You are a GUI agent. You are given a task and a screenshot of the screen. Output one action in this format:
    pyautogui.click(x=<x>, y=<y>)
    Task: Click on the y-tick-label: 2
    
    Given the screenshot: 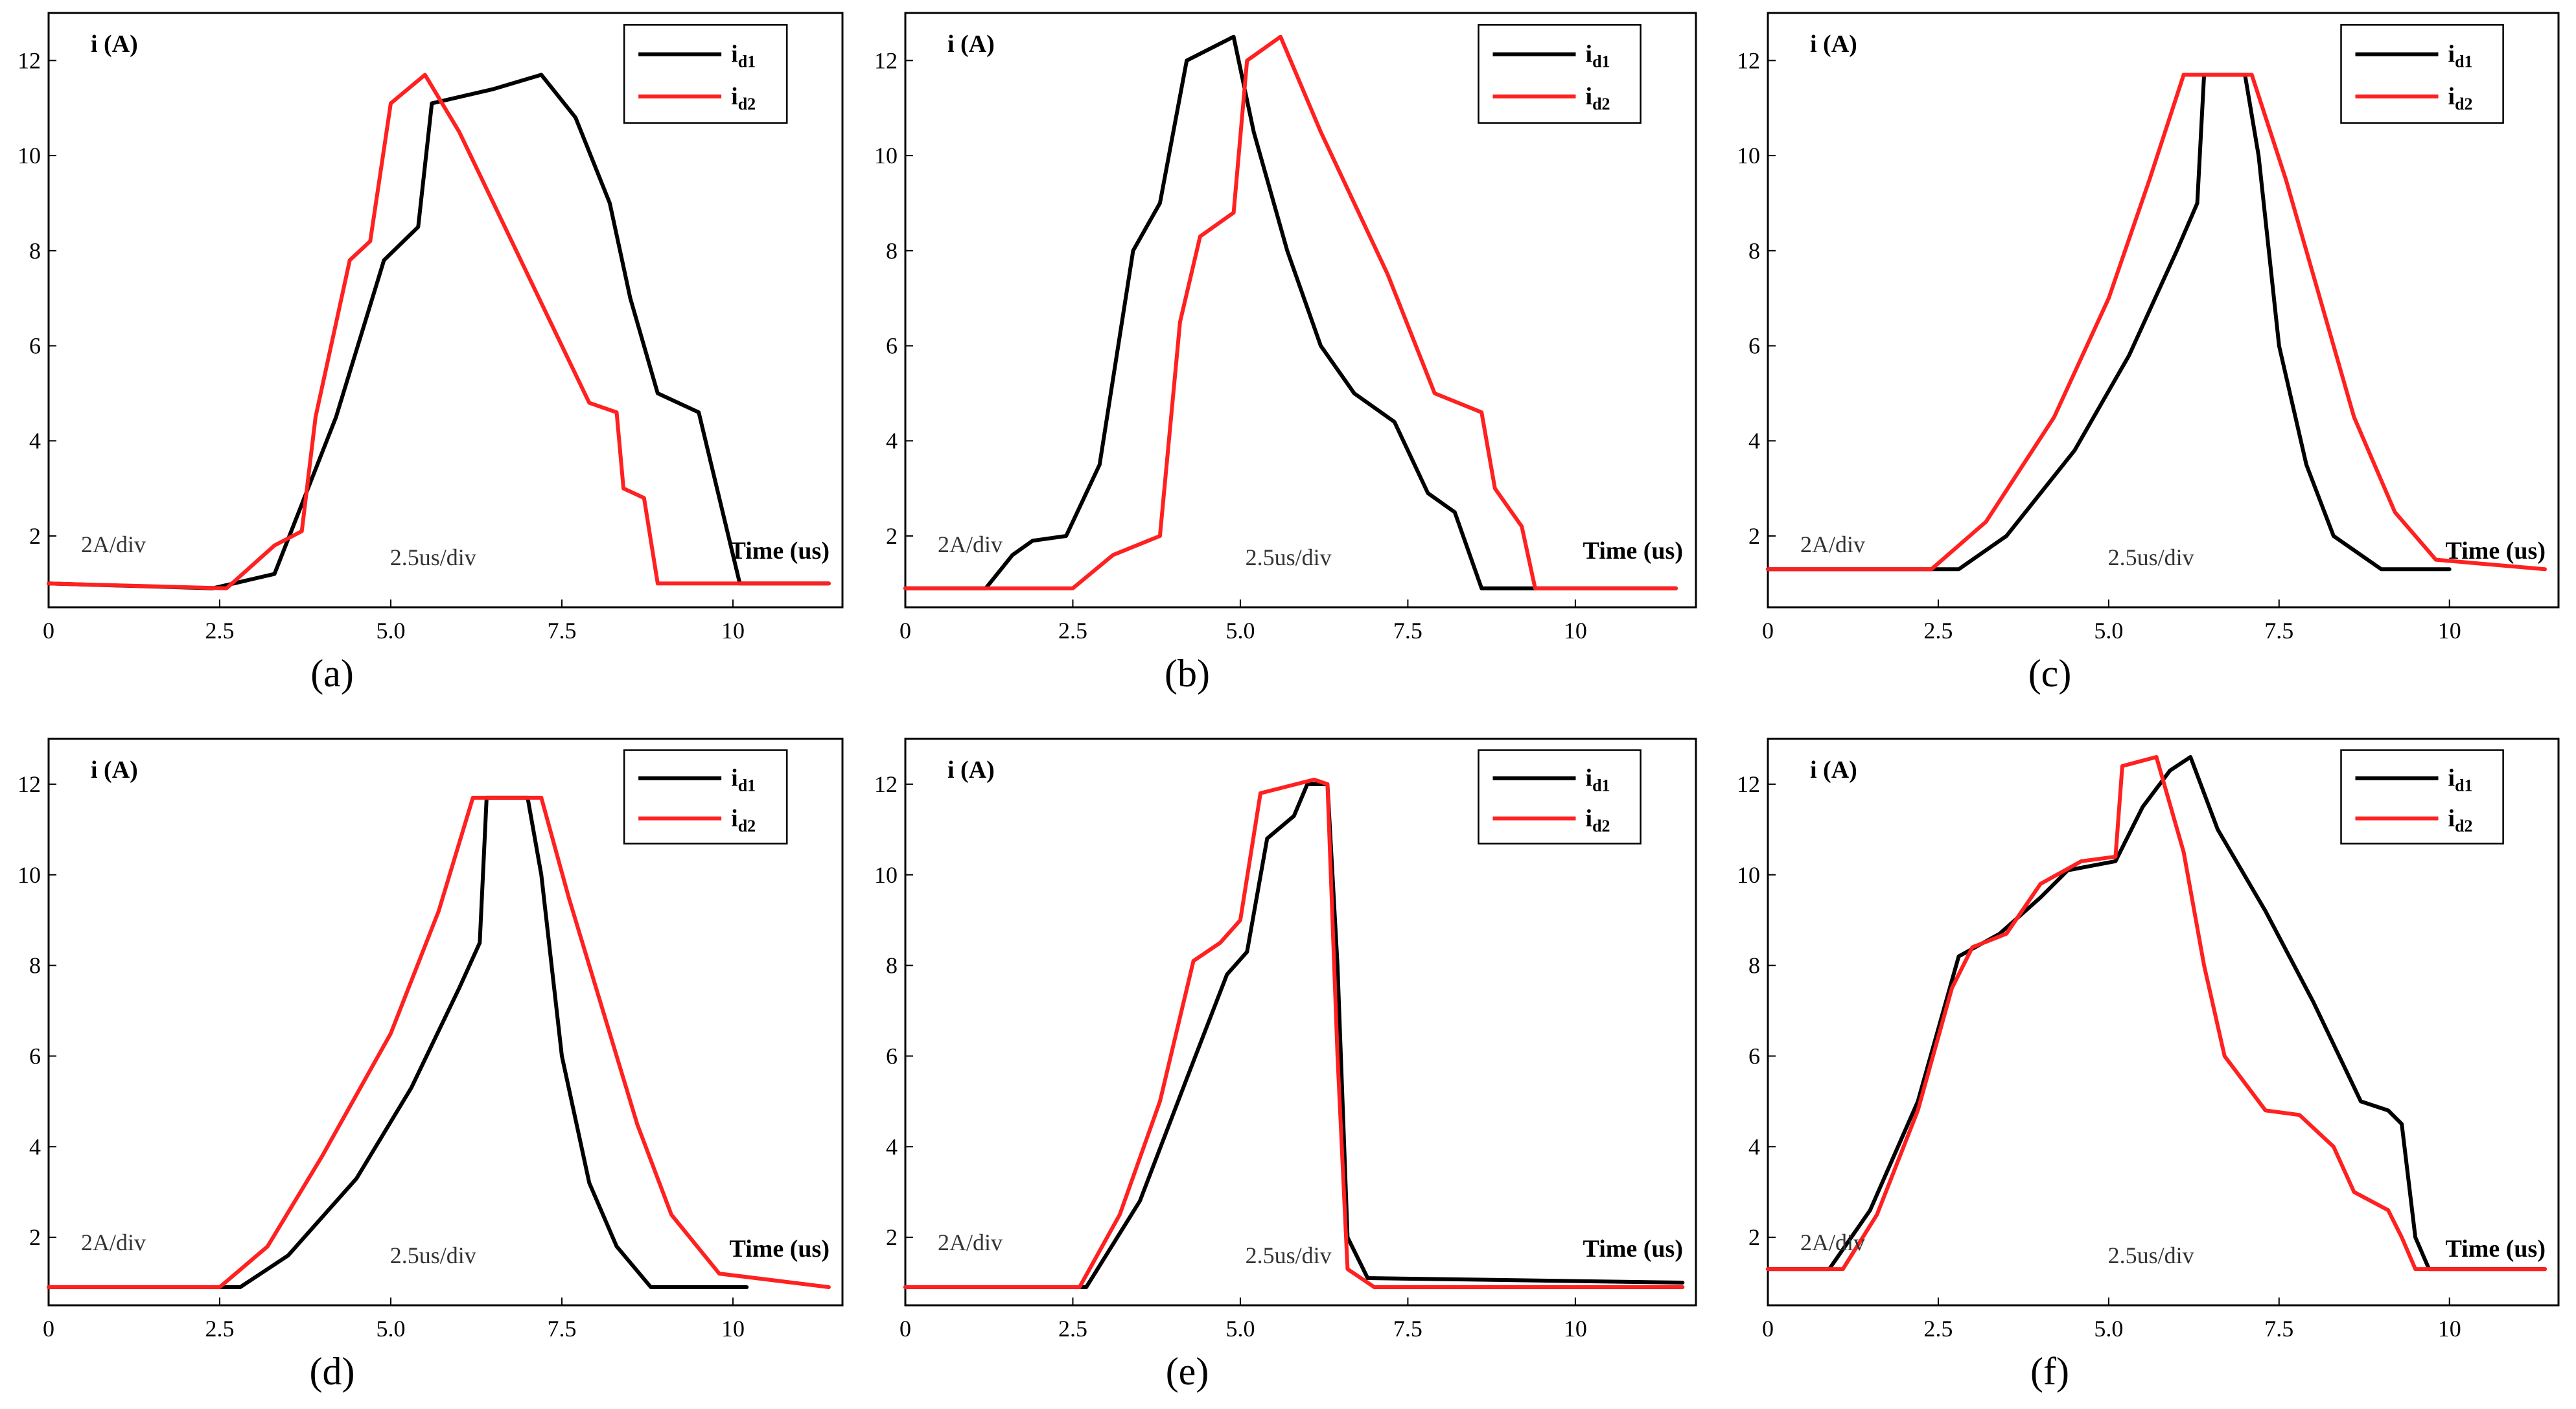 What is the action you would take?
    pyautogui.click(x=892, y=1237)
    